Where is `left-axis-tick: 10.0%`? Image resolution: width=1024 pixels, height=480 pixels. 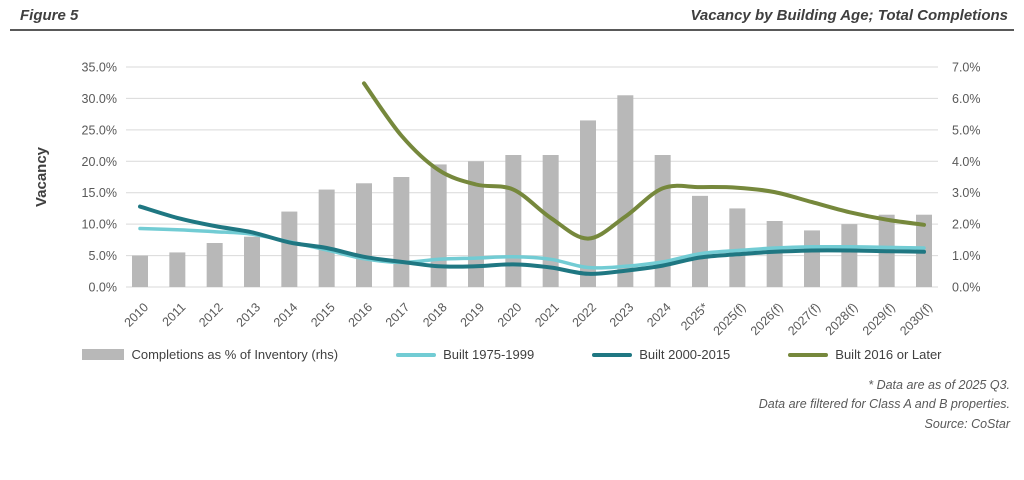
left-axis-tick: 10.0% is located at coordinates (99, 225).